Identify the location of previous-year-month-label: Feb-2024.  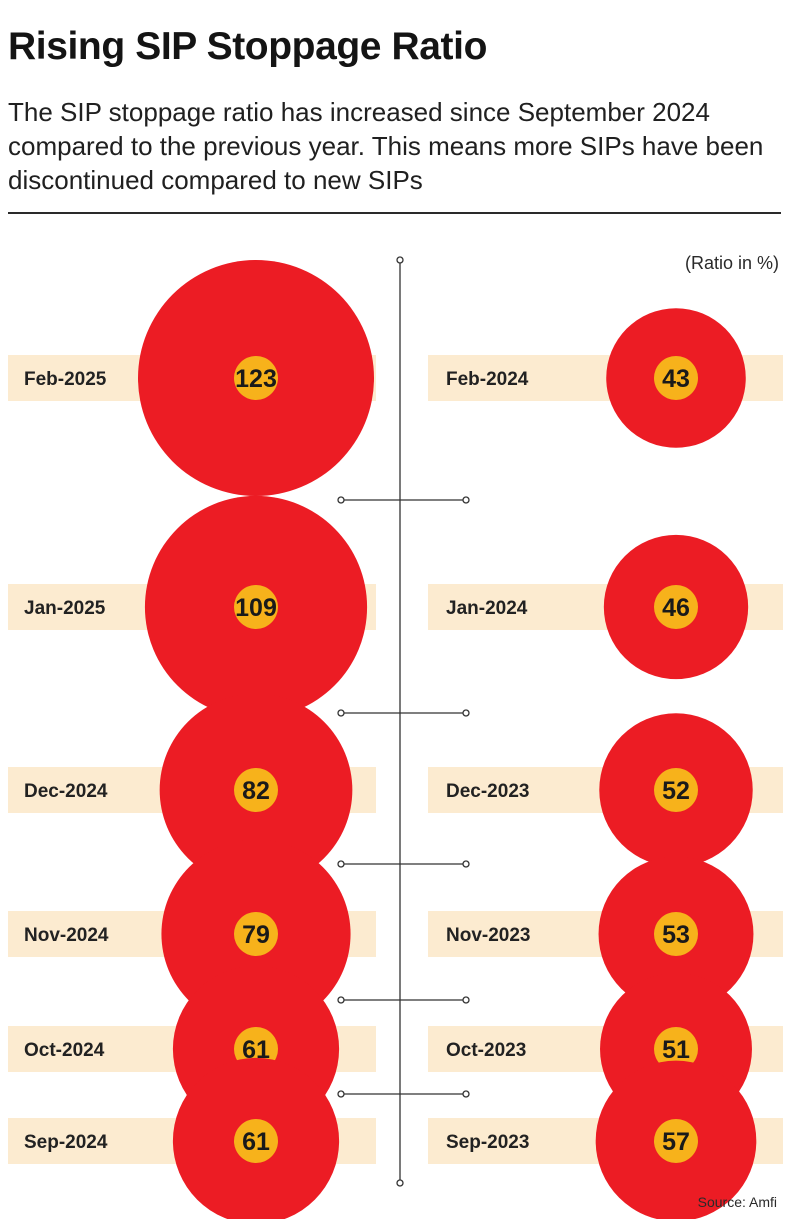
(487, 379).